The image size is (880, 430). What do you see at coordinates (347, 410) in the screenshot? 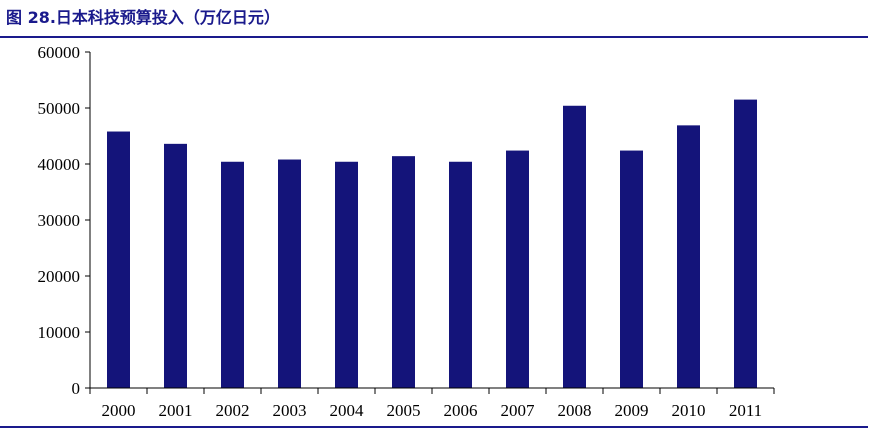
I see `x-tick-label: 2004` at bounding box center [347, 410].